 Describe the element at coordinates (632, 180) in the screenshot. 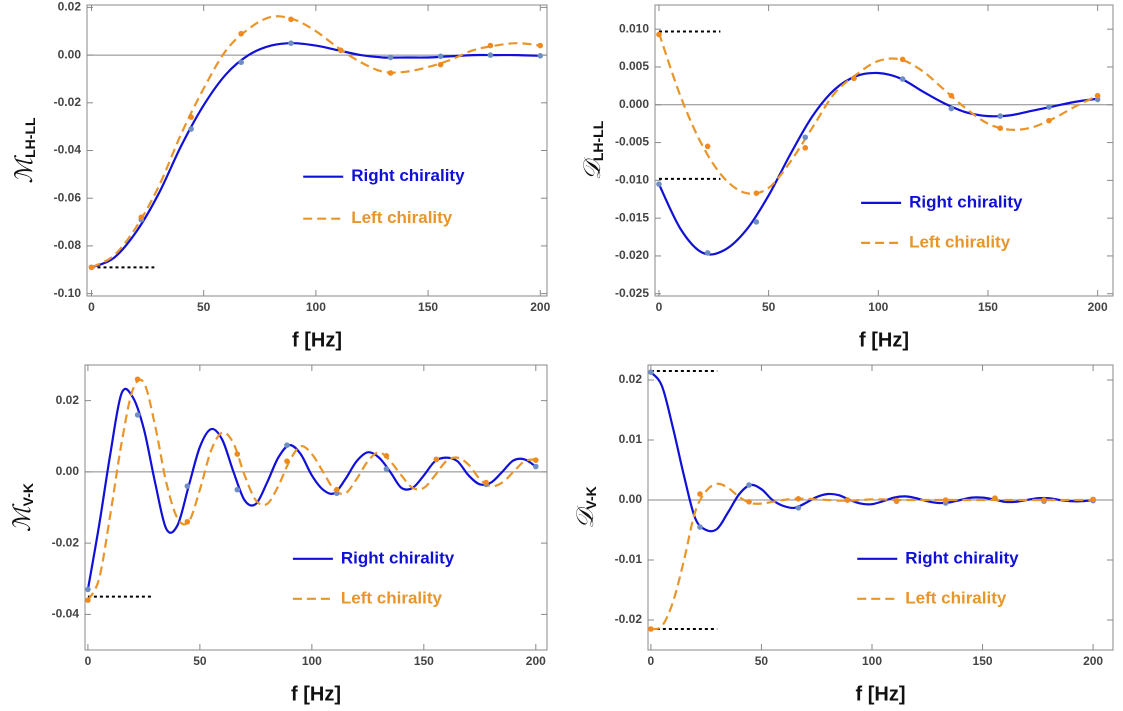

I see `y-tick-label: -0.010` at that location.